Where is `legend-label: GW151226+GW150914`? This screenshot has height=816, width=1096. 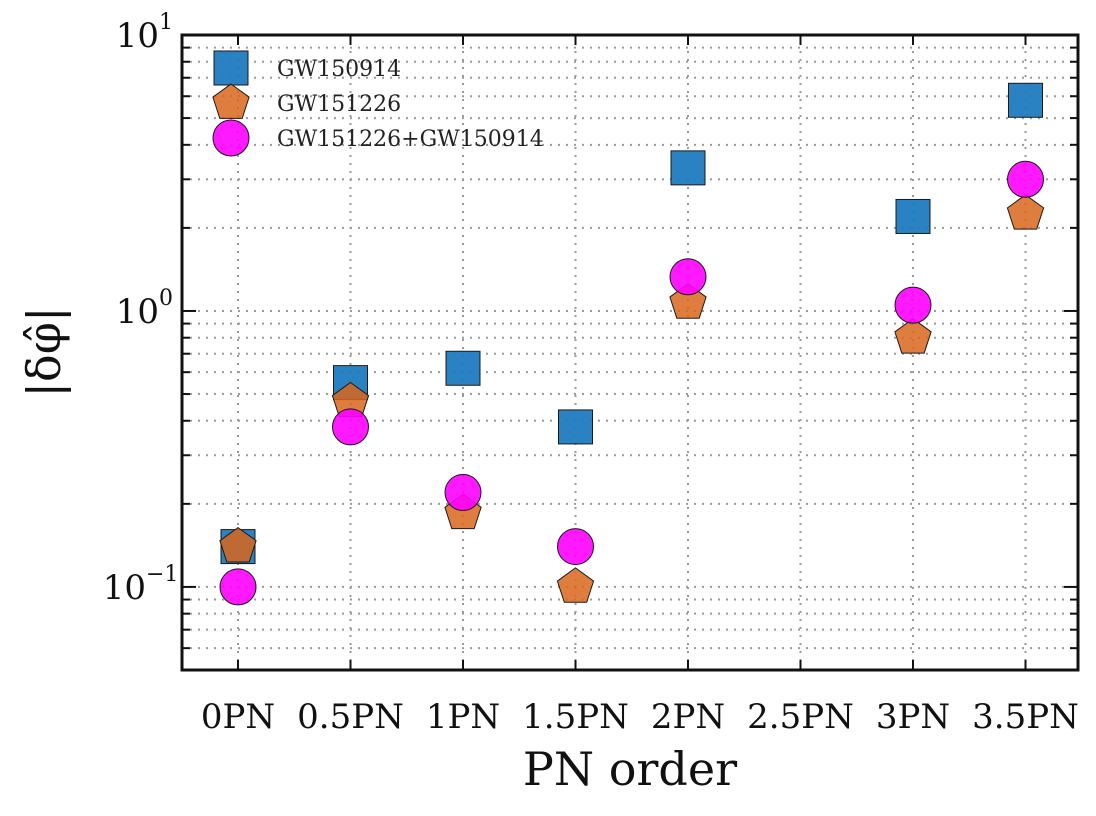
legend-label: GW151226+GW150914 is located at coordinates (410, 139).